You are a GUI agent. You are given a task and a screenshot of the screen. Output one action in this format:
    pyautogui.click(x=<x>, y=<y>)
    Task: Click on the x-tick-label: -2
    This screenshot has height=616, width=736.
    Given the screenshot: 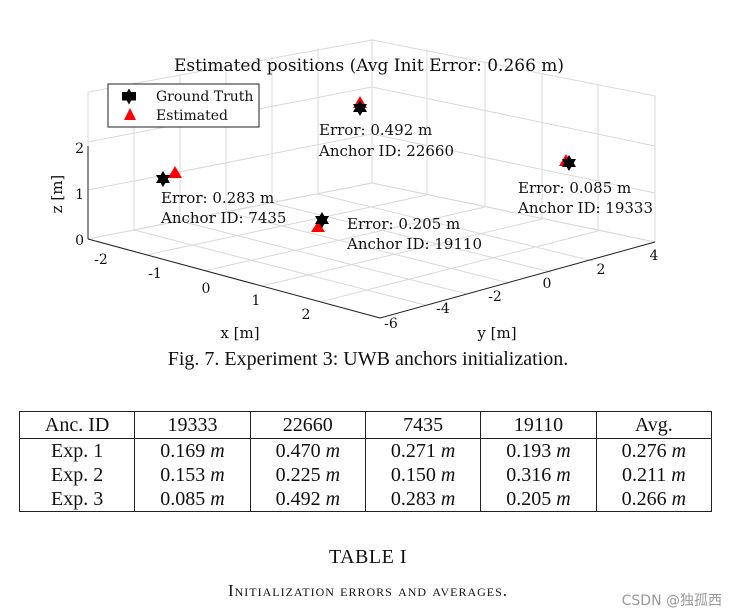 What is the action you would take?
    pyautogui.click(x=101, y=260)
    